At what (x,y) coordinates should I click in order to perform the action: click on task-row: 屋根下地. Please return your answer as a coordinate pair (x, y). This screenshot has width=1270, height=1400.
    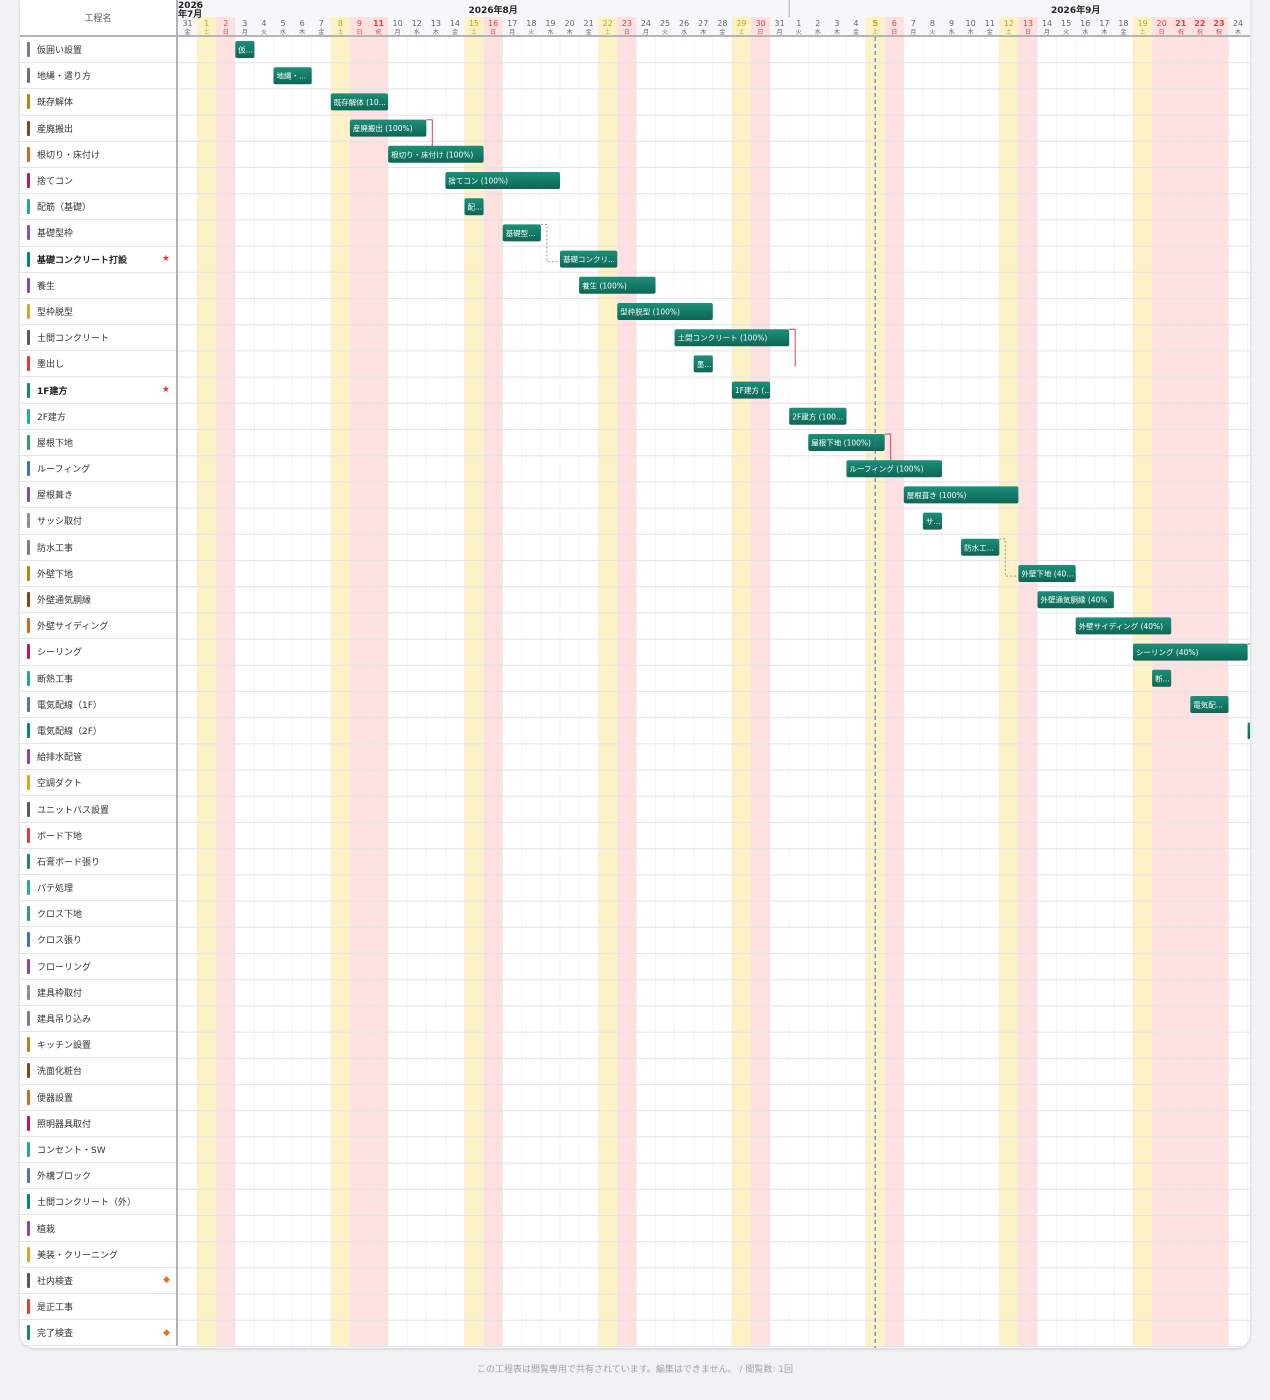
    Looking at the image, I should click on (98, 443).